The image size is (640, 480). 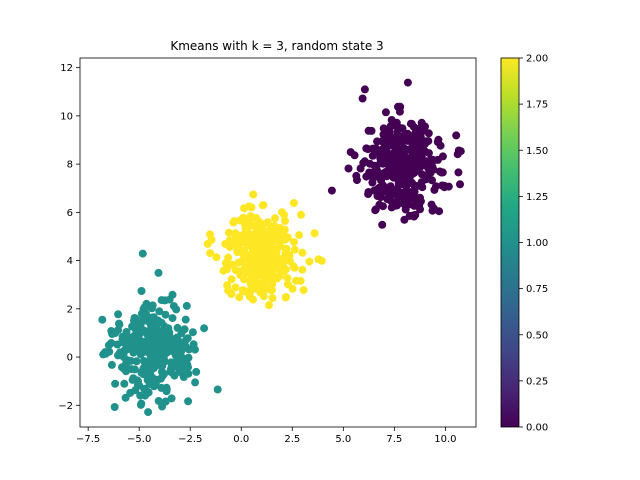 What do you see at coordinates (65, 406) in the screenshot?
I see `y-tick-label: −2` at bounding box center [65, 406].